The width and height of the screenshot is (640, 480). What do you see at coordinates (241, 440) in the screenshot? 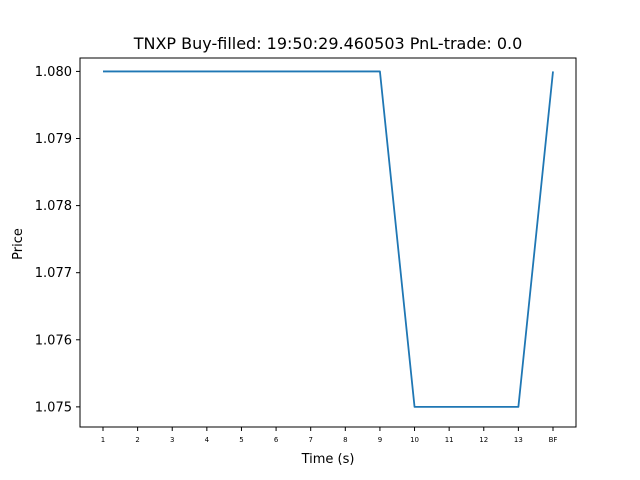
I see `x-tick-label: 5` at bounding box center [241, 440].